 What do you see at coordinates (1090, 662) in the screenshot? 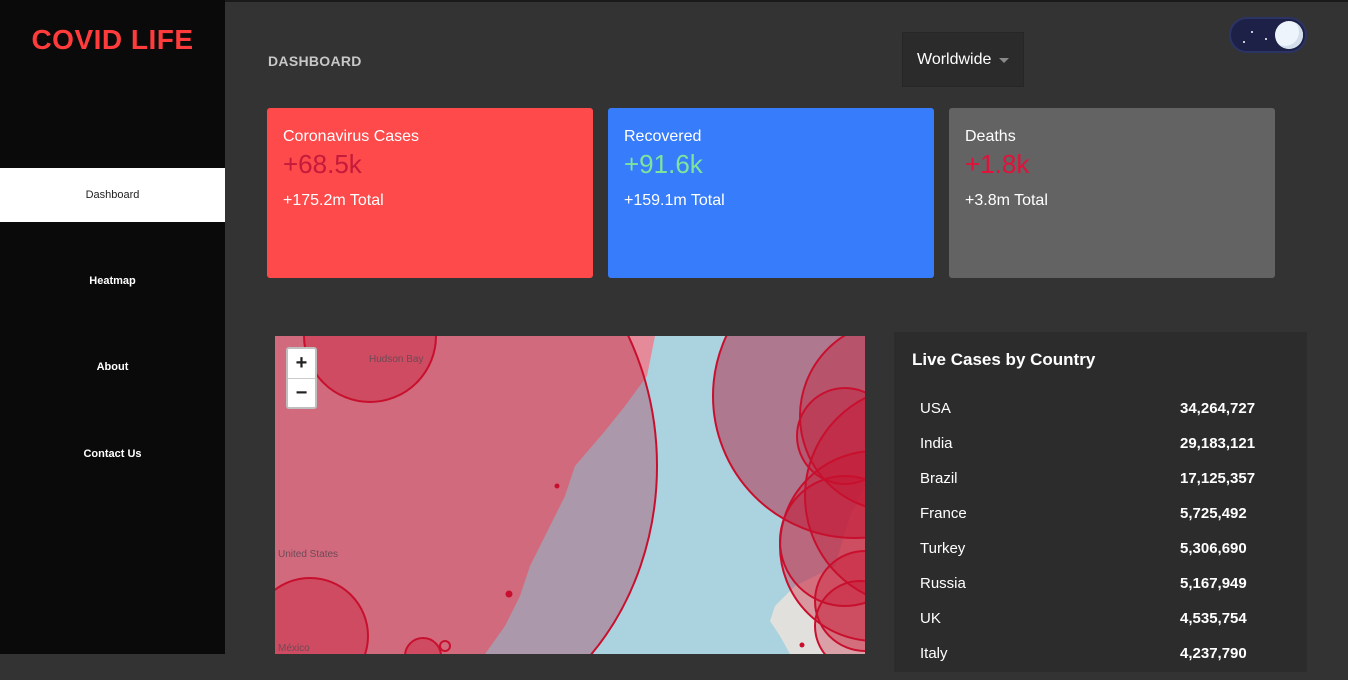
I see `table-row: Italy 4,237,790` at bounding box center [1090, 662].